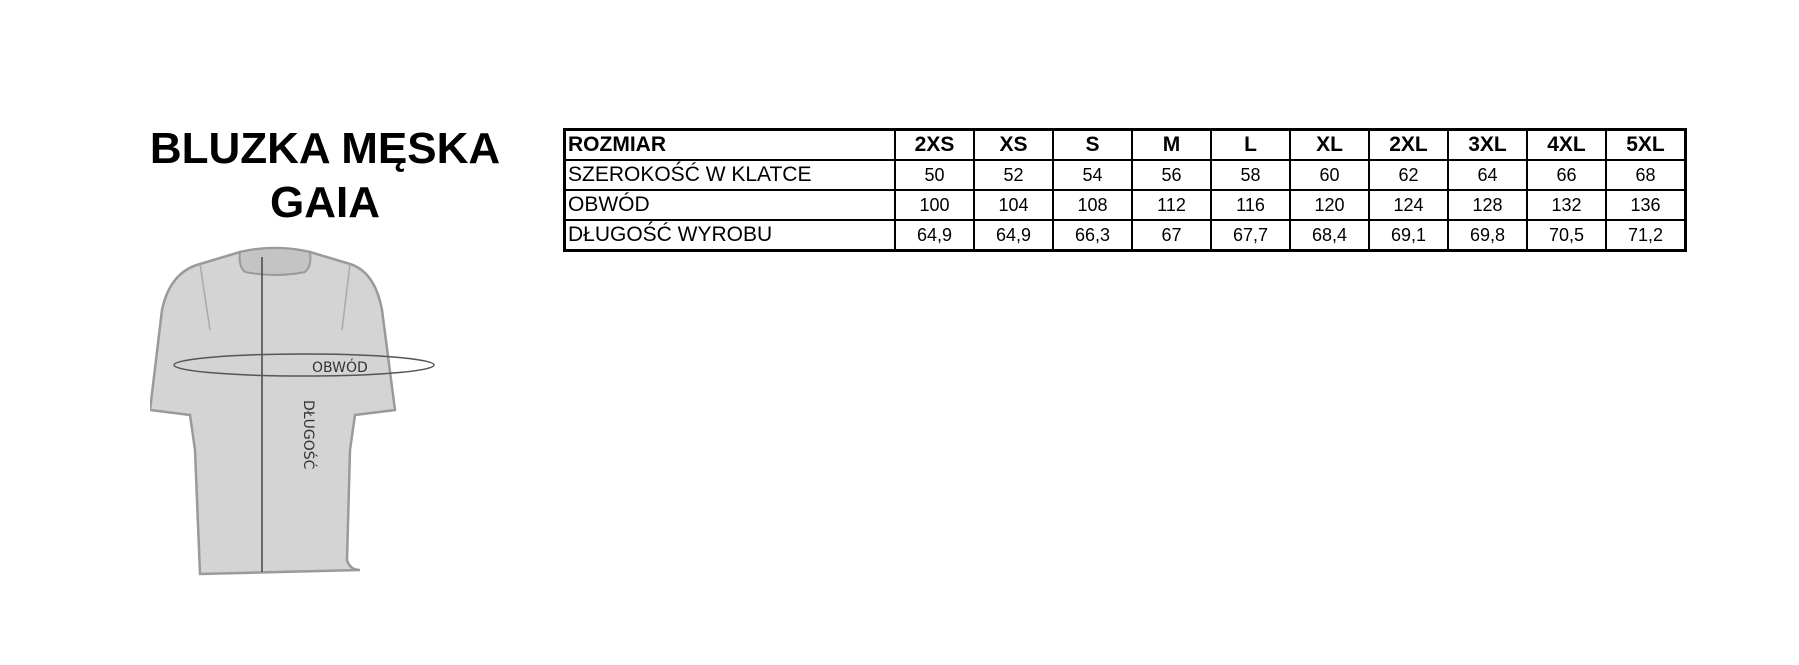 The image size is (1799, 665). What do you see at coordinates (1092, 175) in the screenshot?
I see `table-cell: 54` at bounding box center [1092, 175].